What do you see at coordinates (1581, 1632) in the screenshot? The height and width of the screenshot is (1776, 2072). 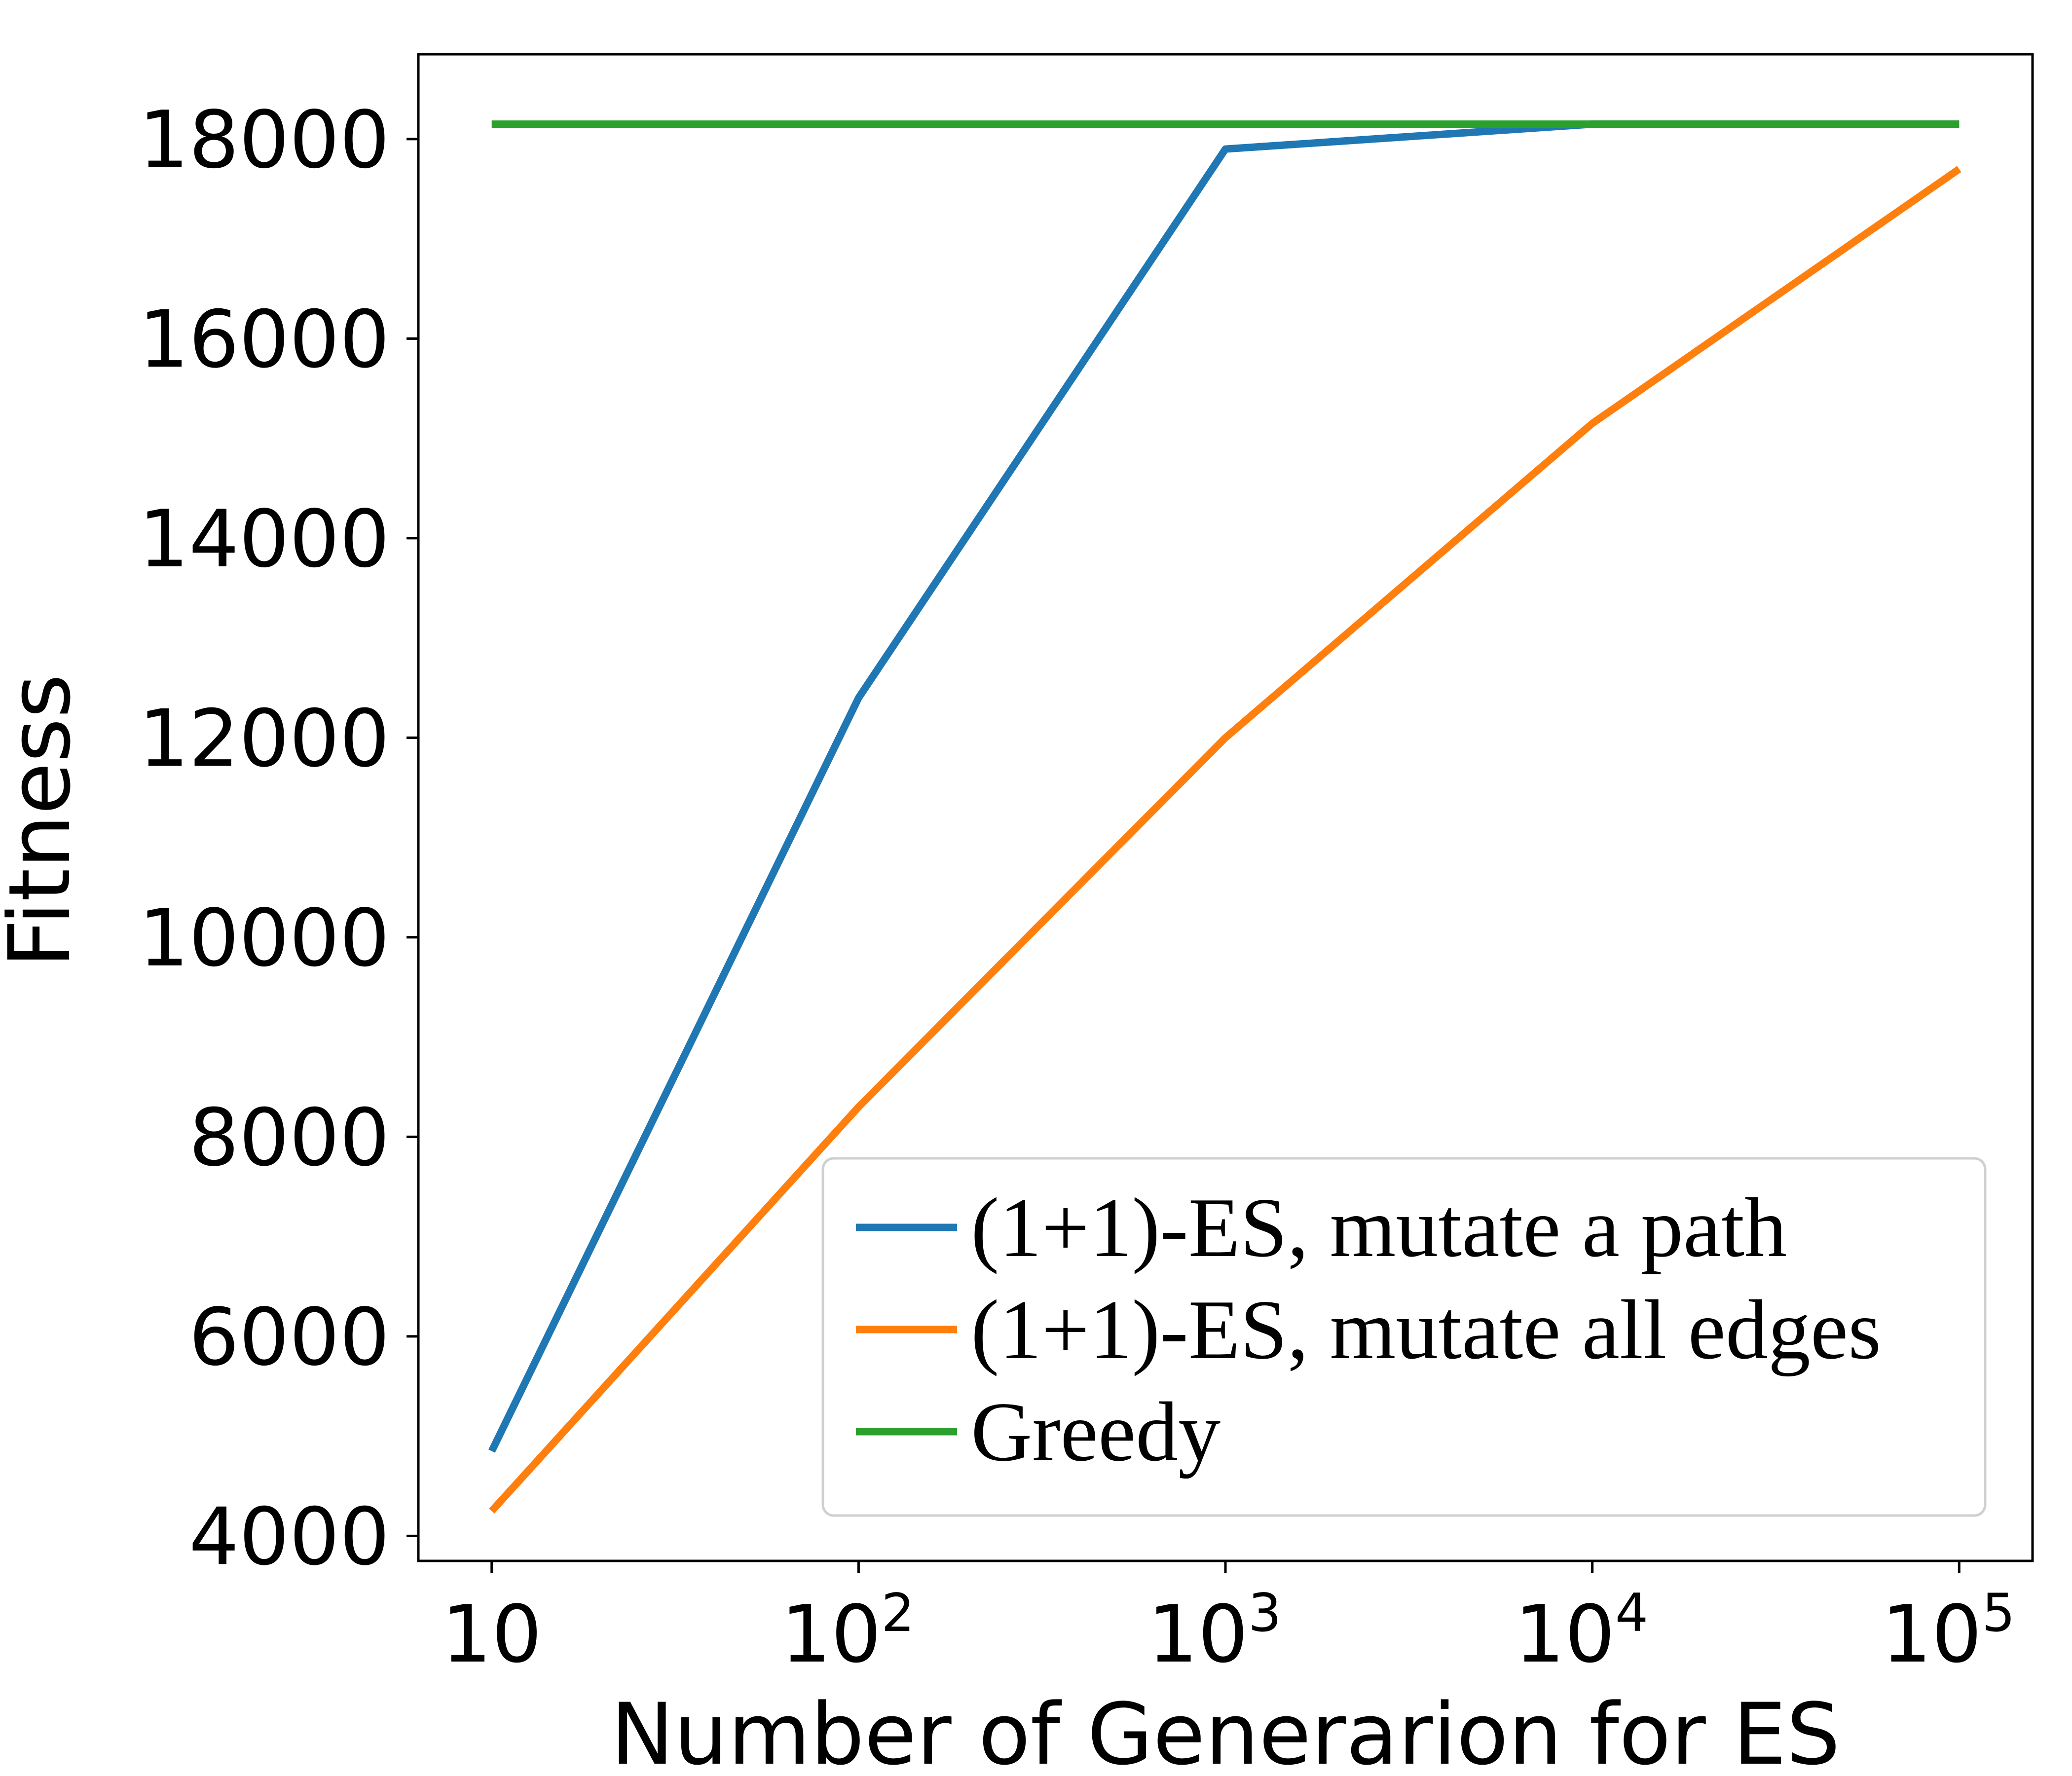 I see `x-tick-label: 10⁴` at bounding box center [1581, 1632].